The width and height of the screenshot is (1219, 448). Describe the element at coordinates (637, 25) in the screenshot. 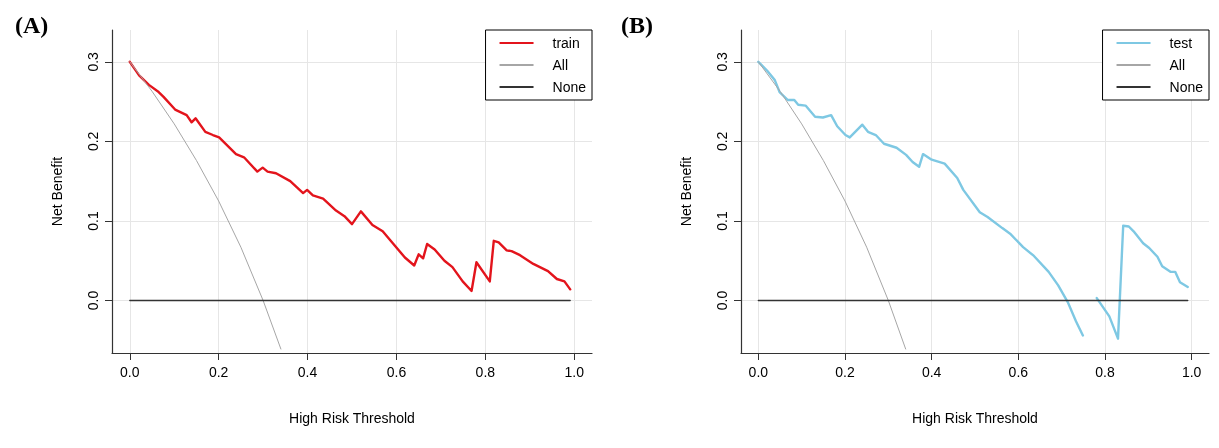

I see `chart-title: (B)` at that location.